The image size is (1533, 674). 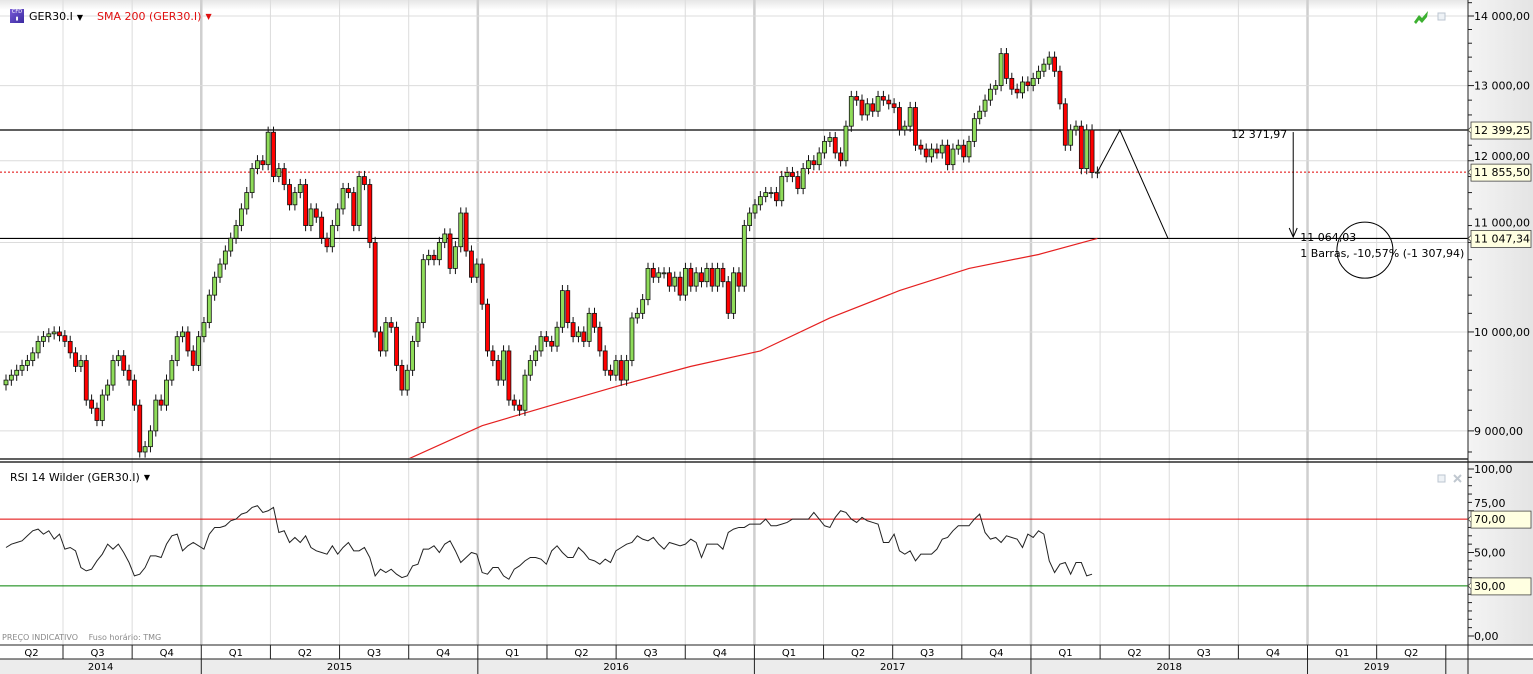 What do you see at coordinates (125, 637) in the screenshot?
I see `timezone-note: Fuso horário: TMG` at bounding box center [125, 637].